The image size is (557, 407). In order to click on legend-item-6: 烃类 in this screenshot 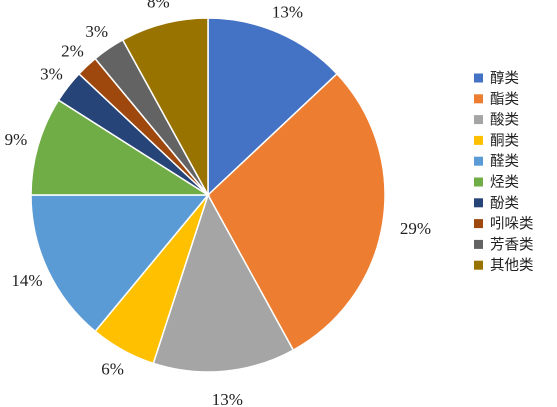, I will do `click(496, 182)`.